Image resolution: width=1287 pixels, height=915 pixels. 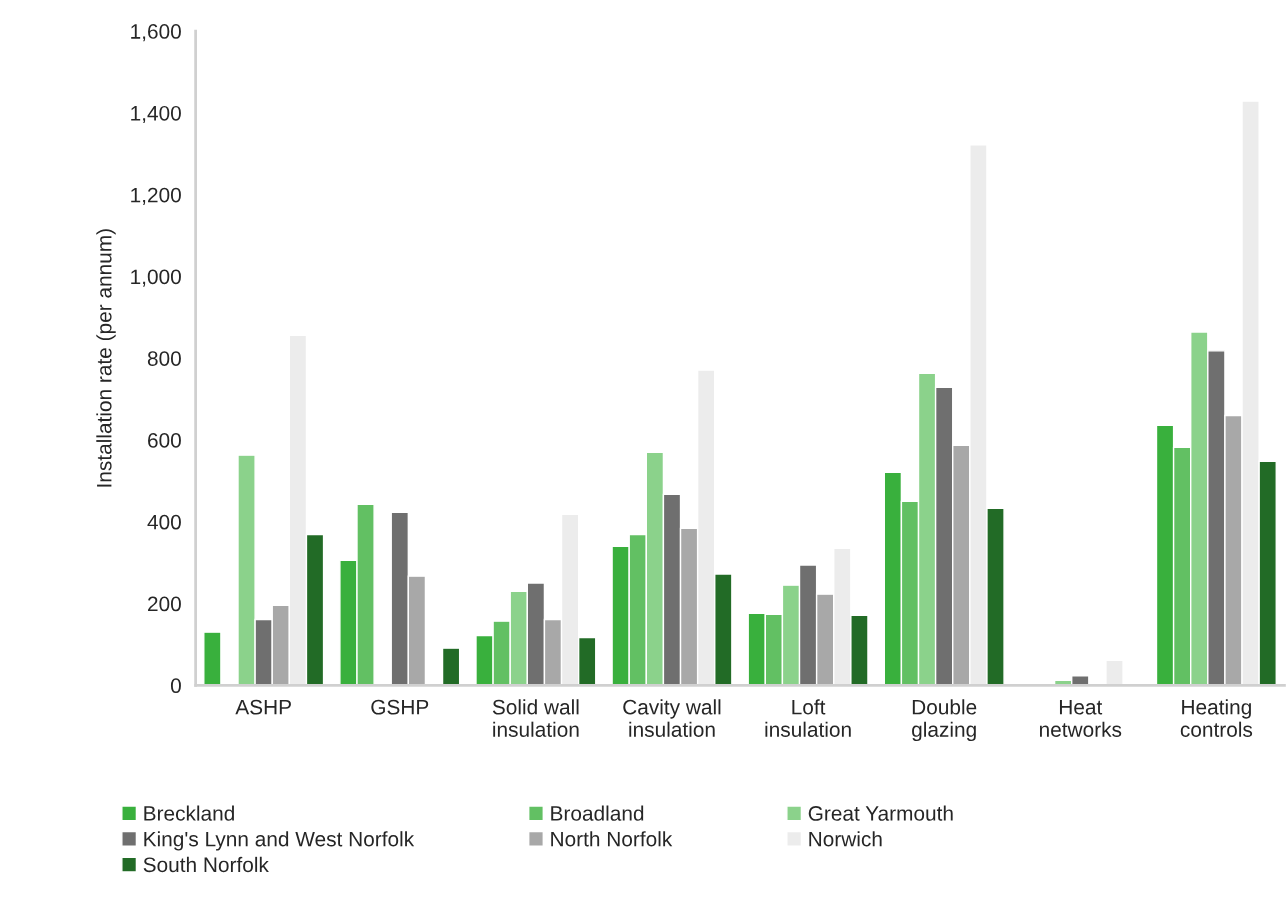 I want to click on legend-label: North Norfolk, so click(x=612, y=839).